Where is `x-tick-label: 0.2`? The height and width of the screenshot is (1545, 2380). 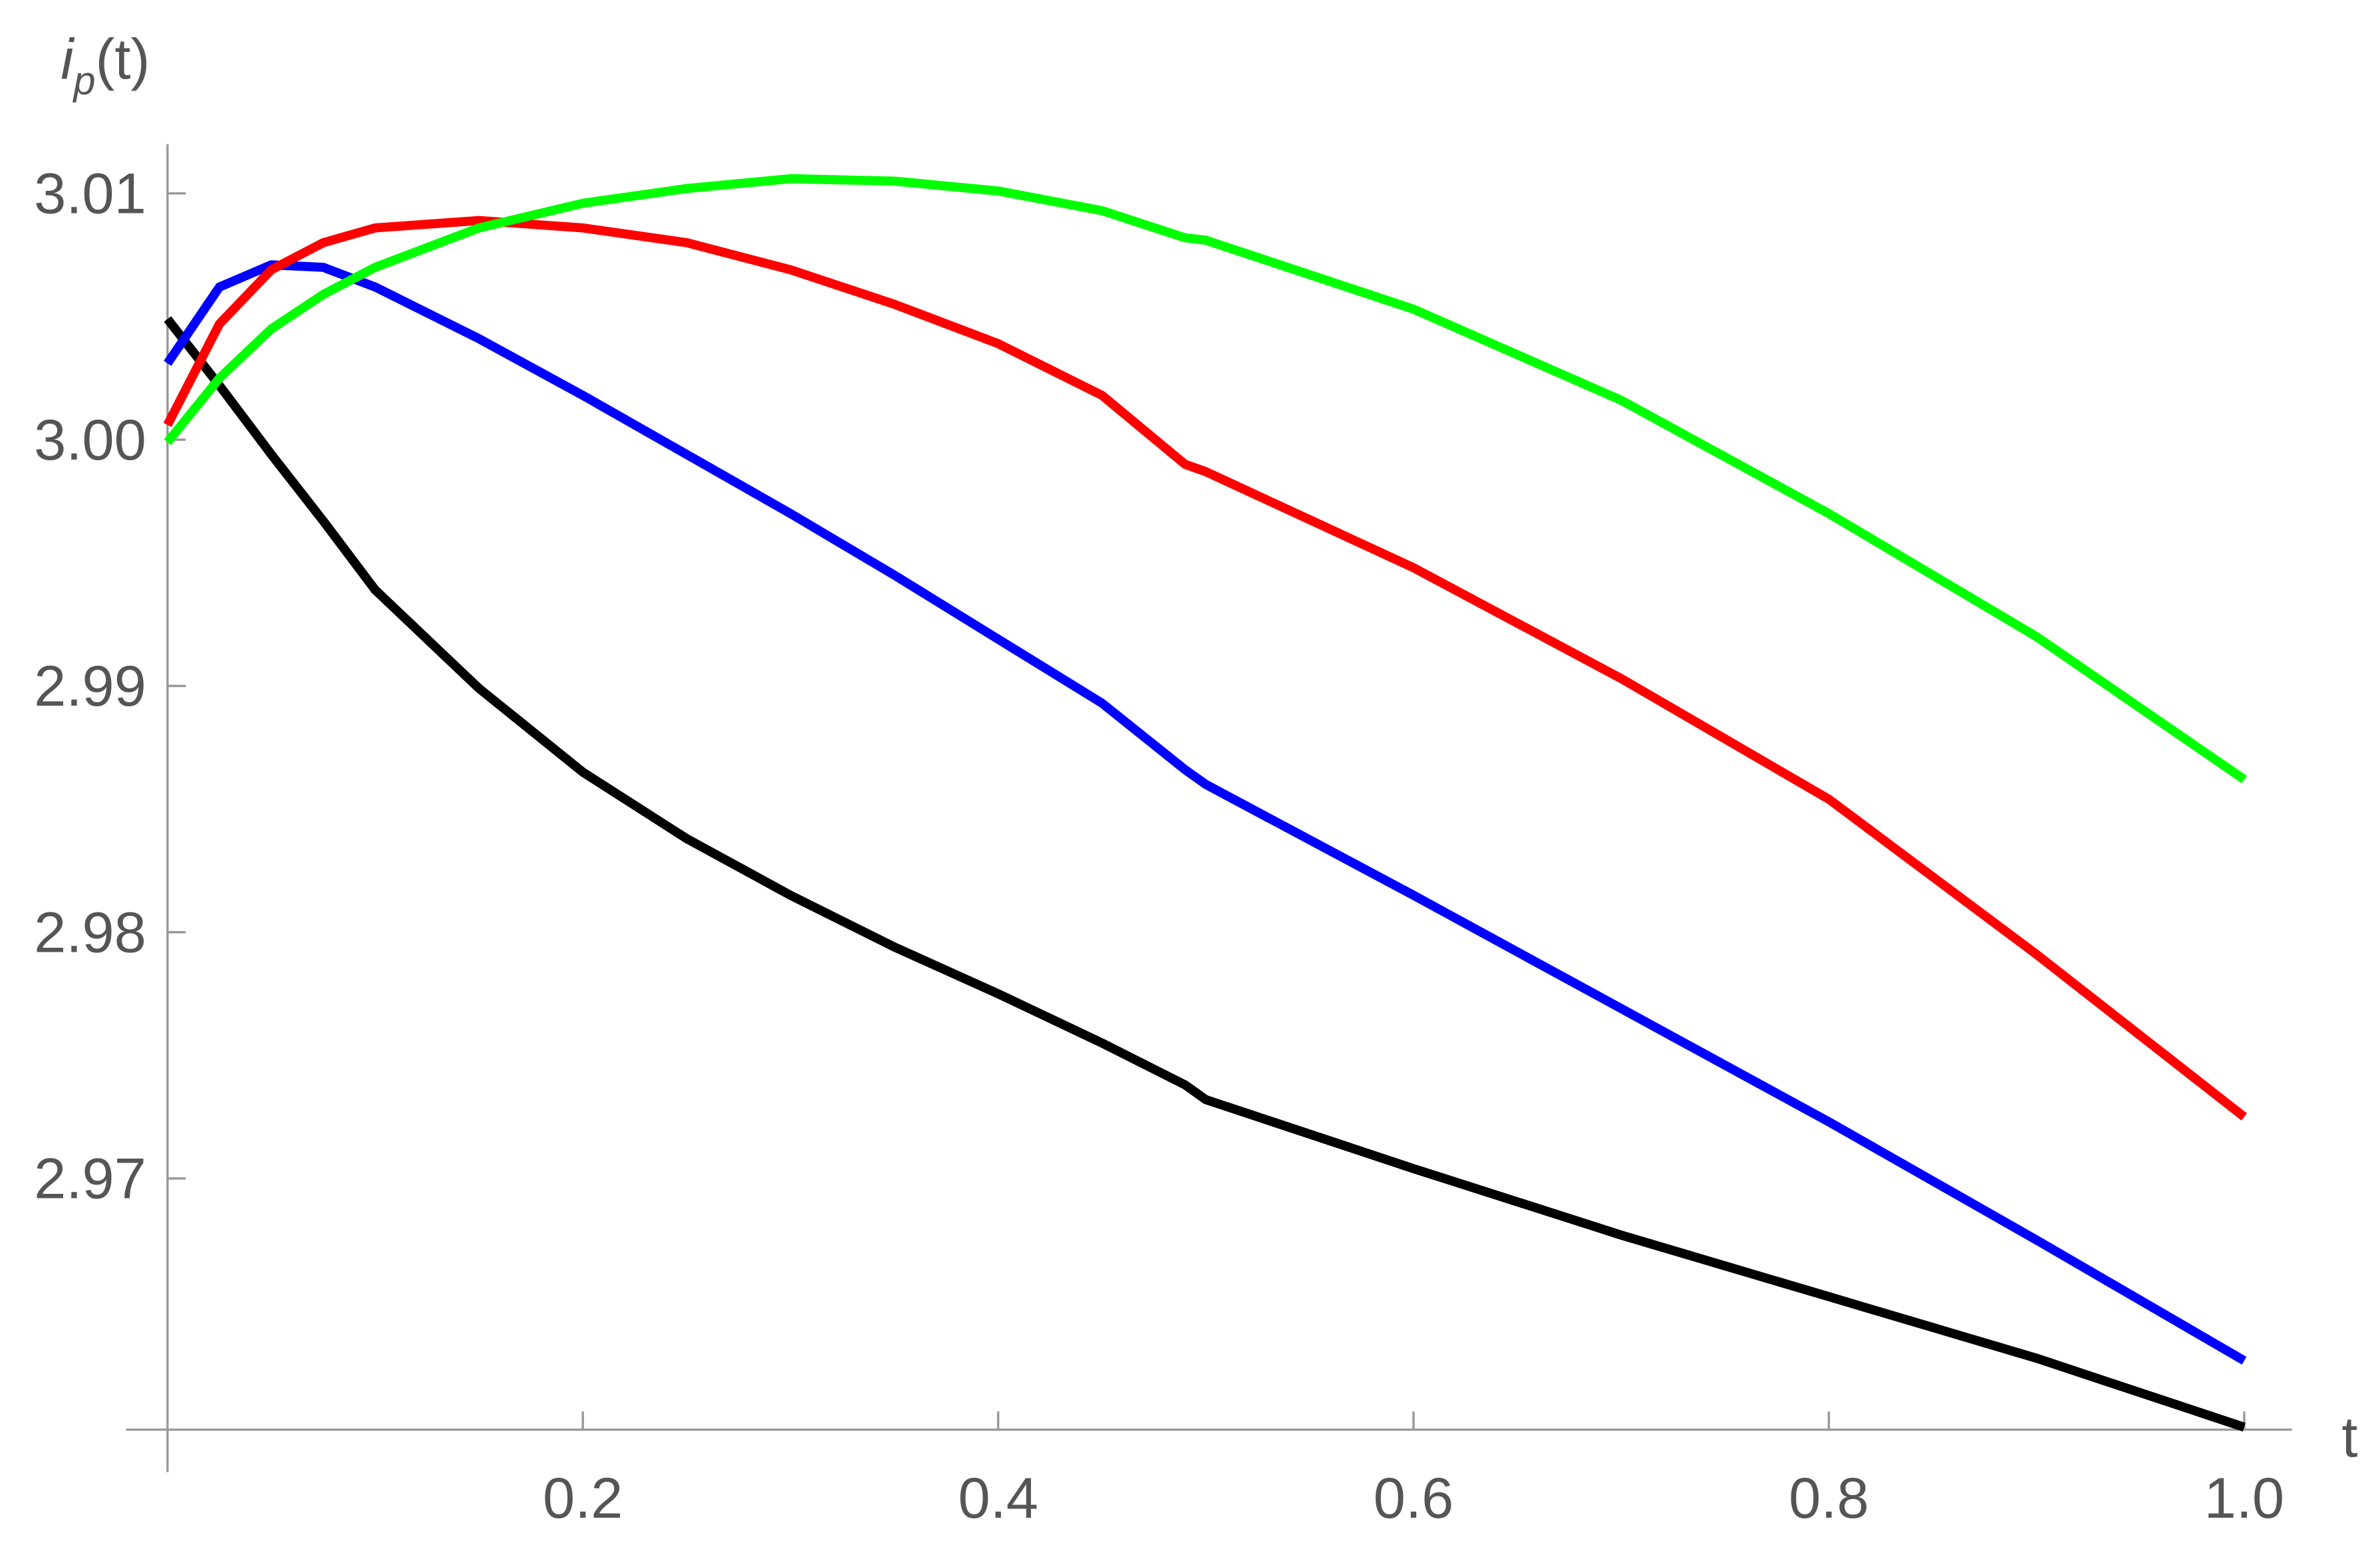 x-tick-label: 0.2 is located at coordinates (583, 1499).